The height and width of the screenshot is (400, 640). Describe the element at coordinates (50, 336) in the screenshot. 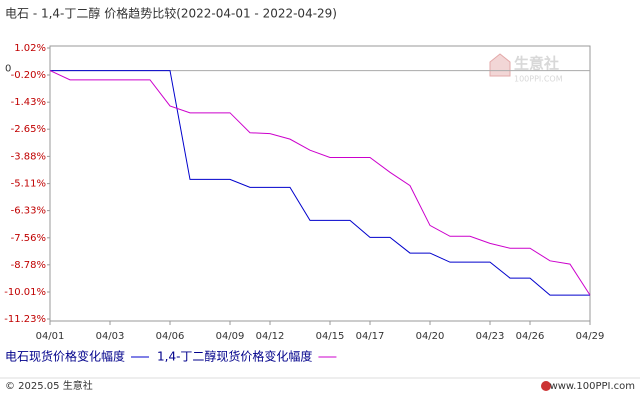

I see `x-tick-label: 04/01` at that location.